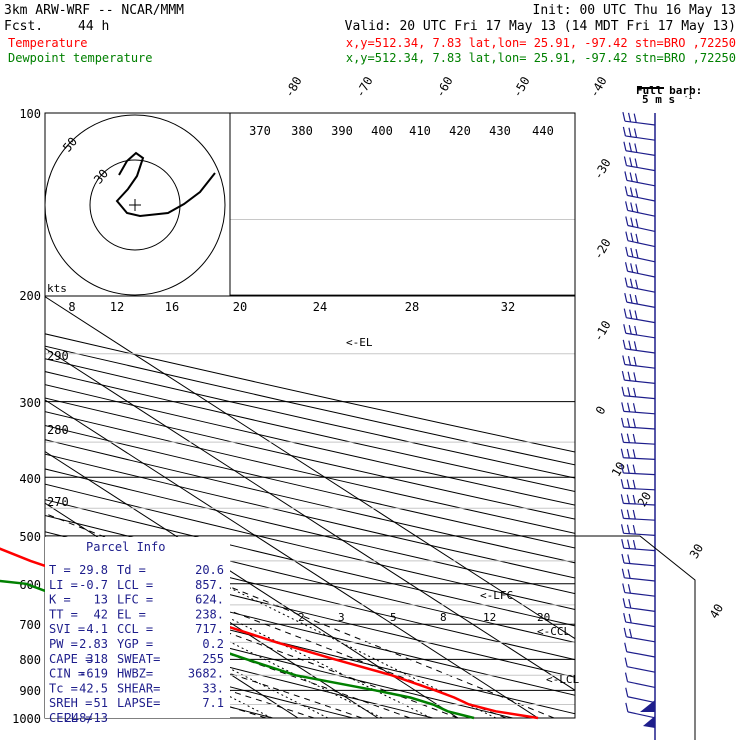 This screenshot has height=740, width=740. I want to click on fcst-label: Fcst., so click(23, 26).